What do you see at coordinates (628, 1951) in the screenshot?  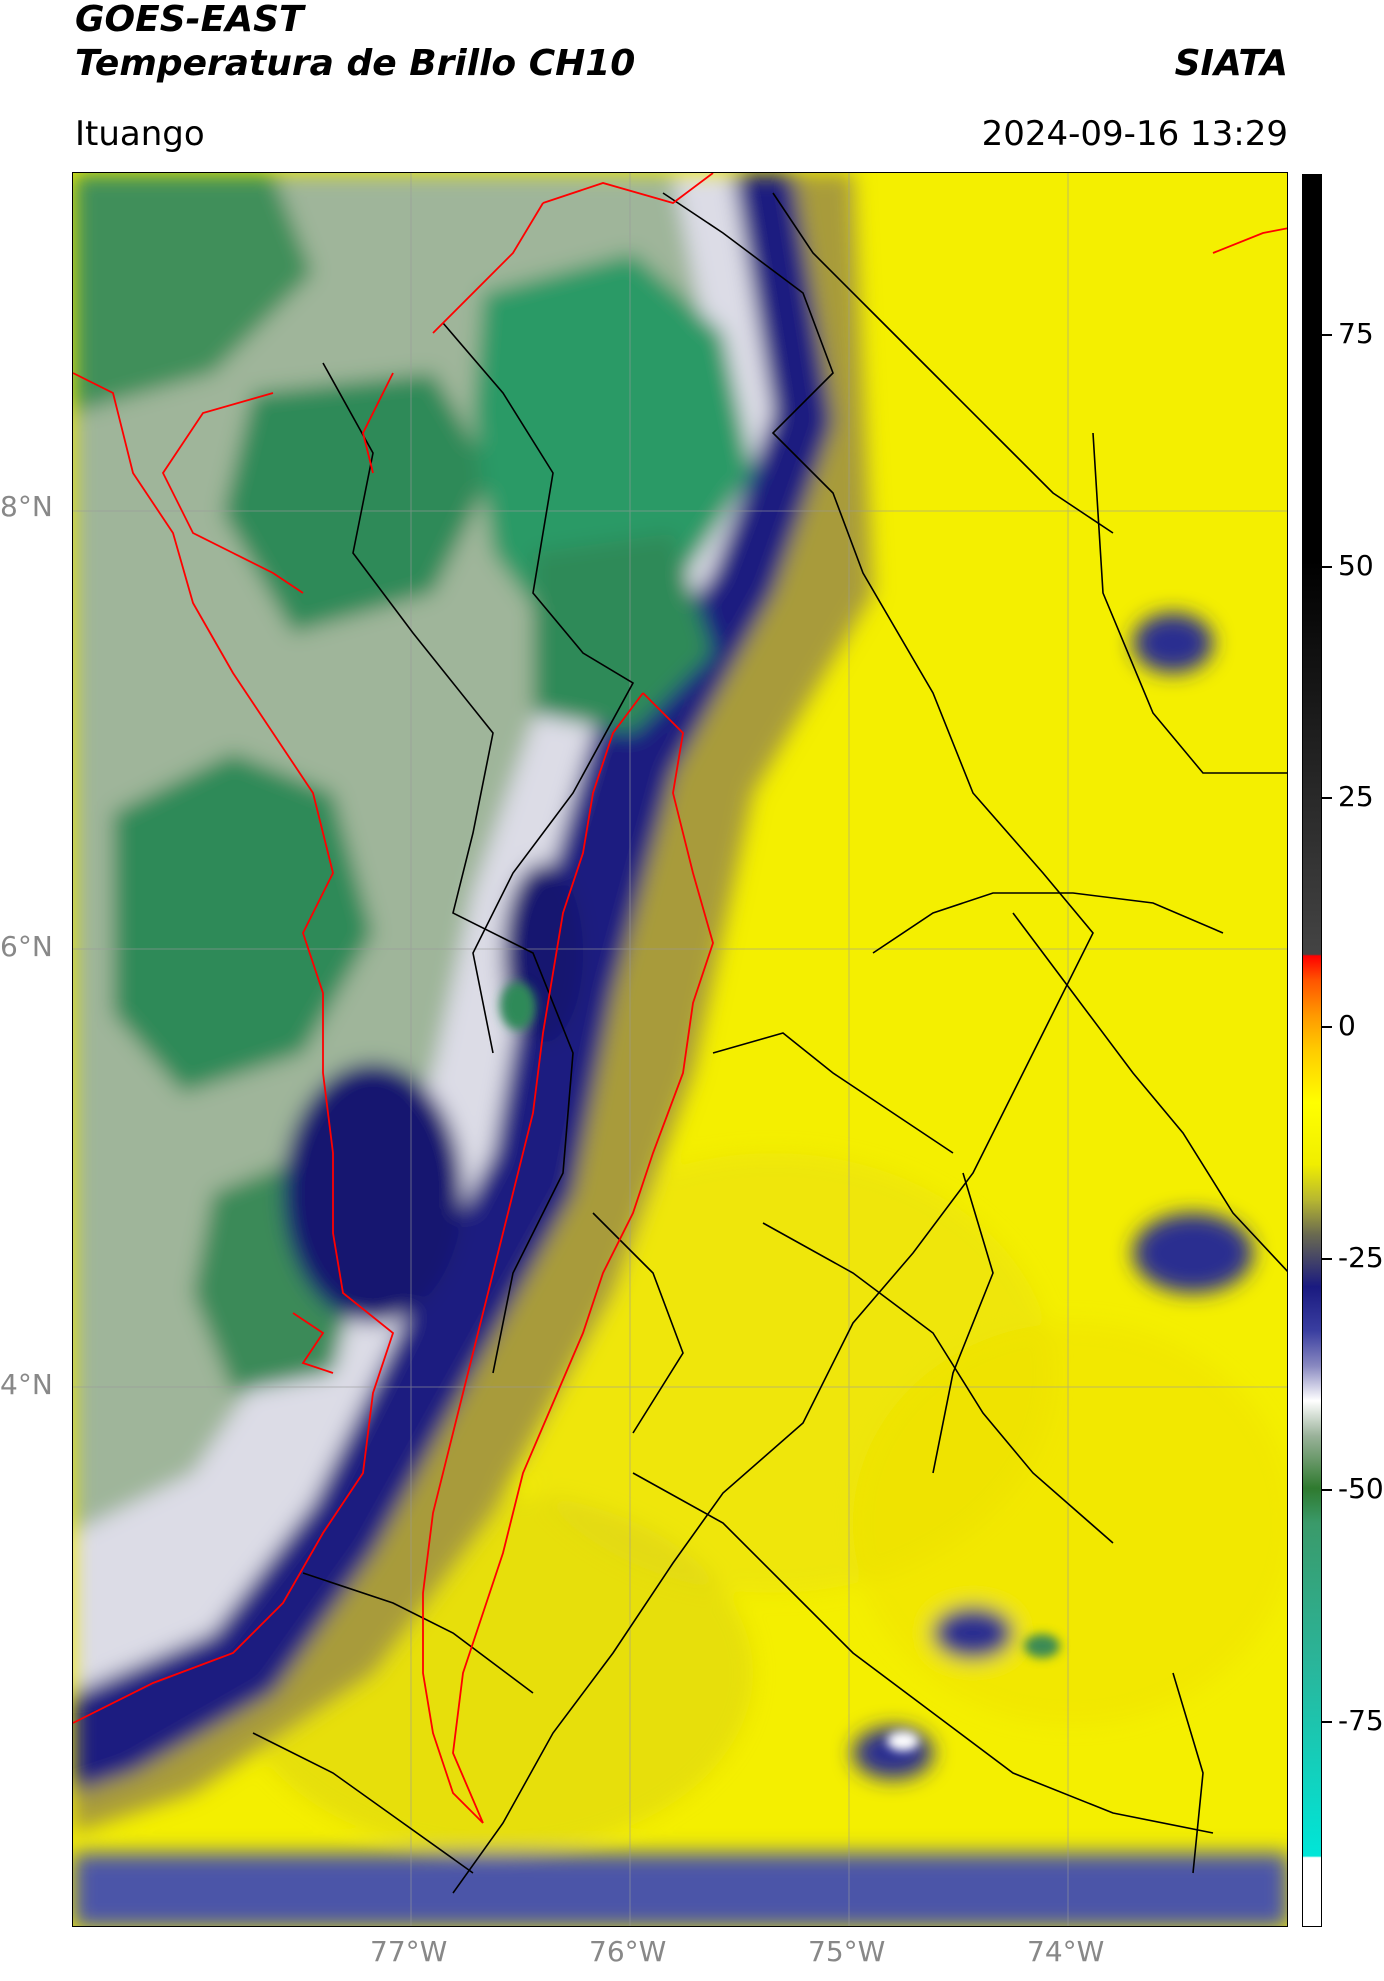 I see `lon-label-76w: 76°W` at bounding box center [628, 1951].